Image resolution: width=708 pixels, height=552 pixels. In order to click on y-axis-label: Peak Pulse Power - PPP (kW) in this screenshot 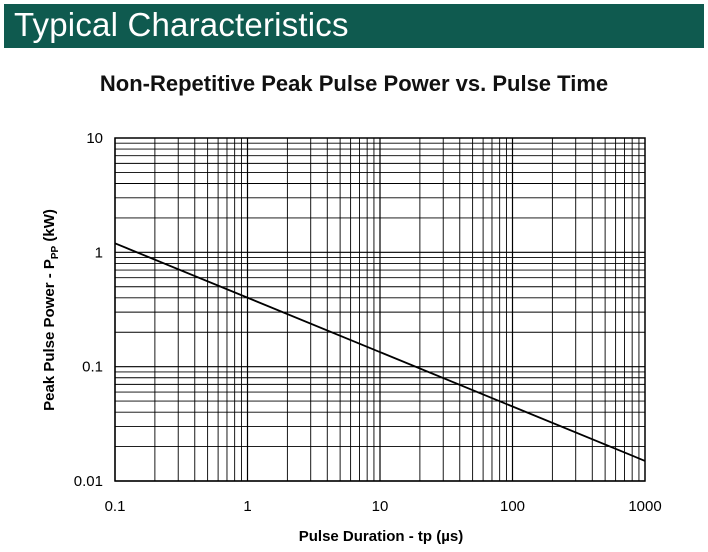, I will do `click(51, 310)`.